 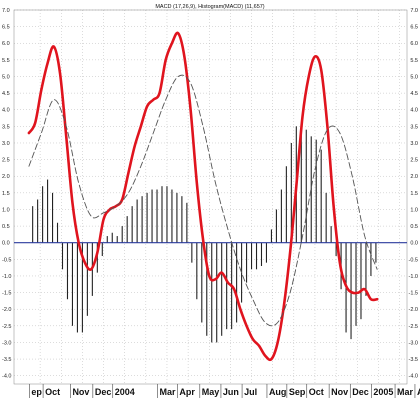 I want to click on y-tick-label-left: 1.5, so click(x=6, y=194).